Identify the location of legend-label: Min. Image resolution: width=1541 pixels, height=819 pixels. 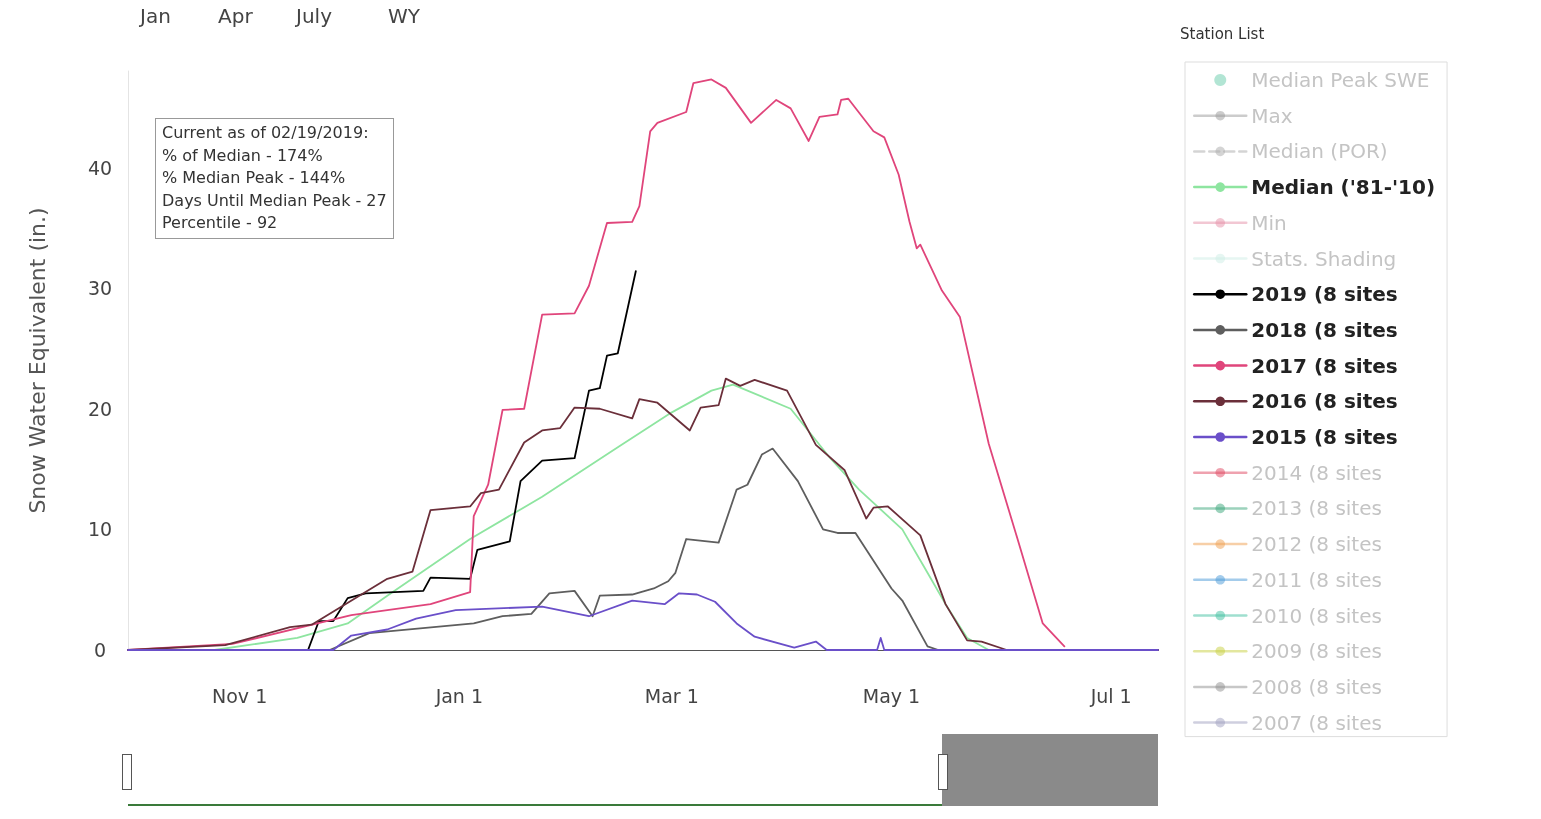
(1269, 222).